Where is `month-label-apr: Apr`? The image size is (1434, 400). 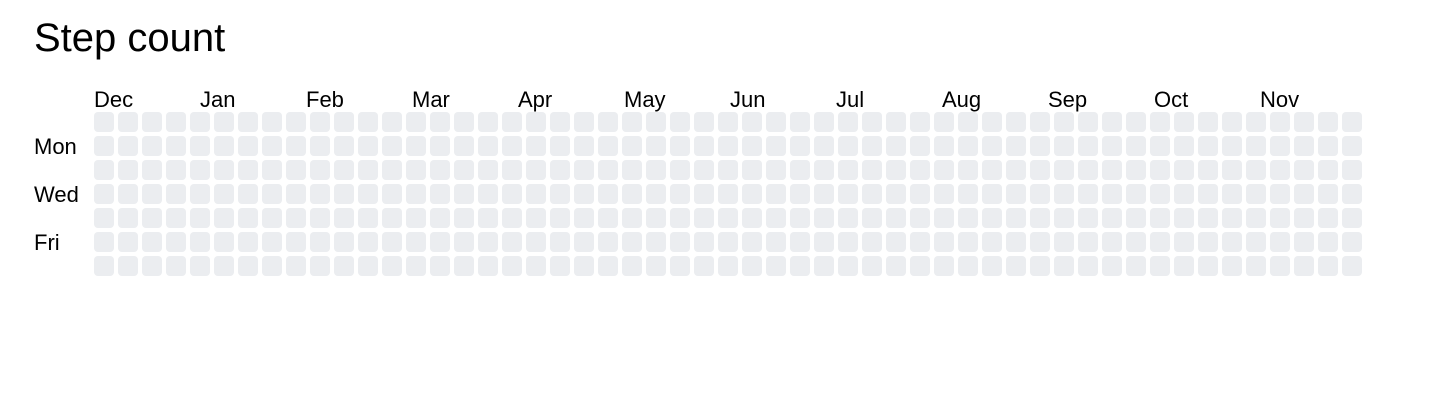
month-label-apr: Apr is located at coordinates (535, 99).